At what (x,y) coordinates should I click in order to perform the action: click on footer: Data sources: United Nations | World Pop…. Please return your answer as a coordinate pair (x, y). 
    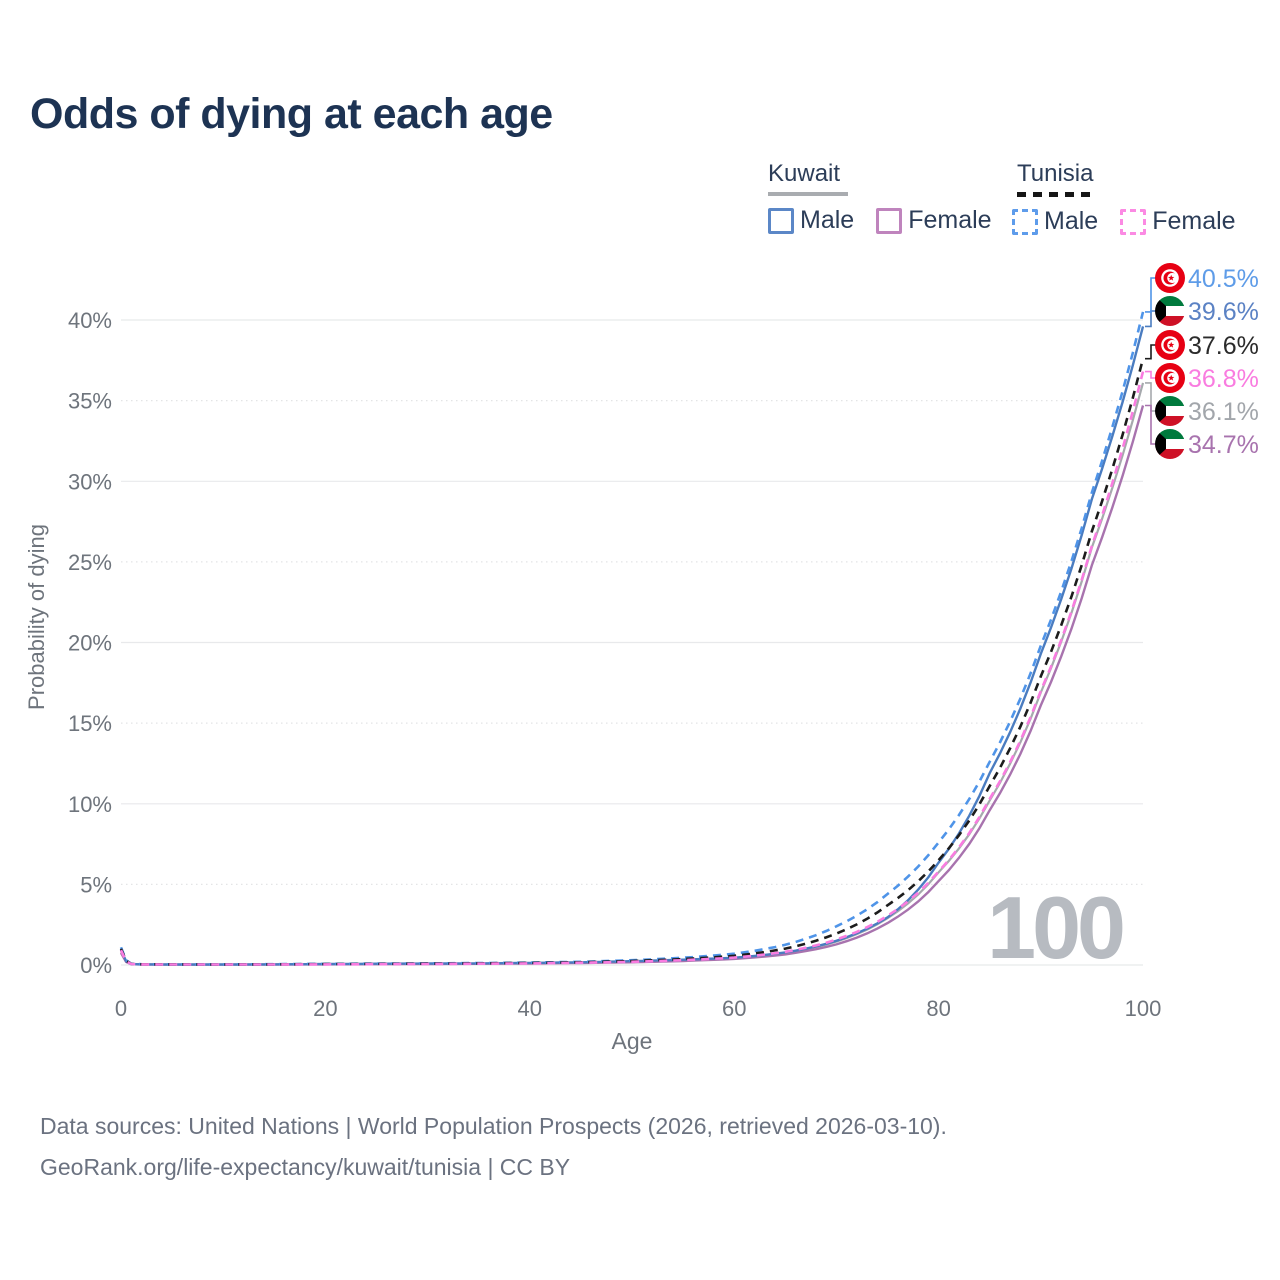
    Looking at the image, I should click on (493, 1147).